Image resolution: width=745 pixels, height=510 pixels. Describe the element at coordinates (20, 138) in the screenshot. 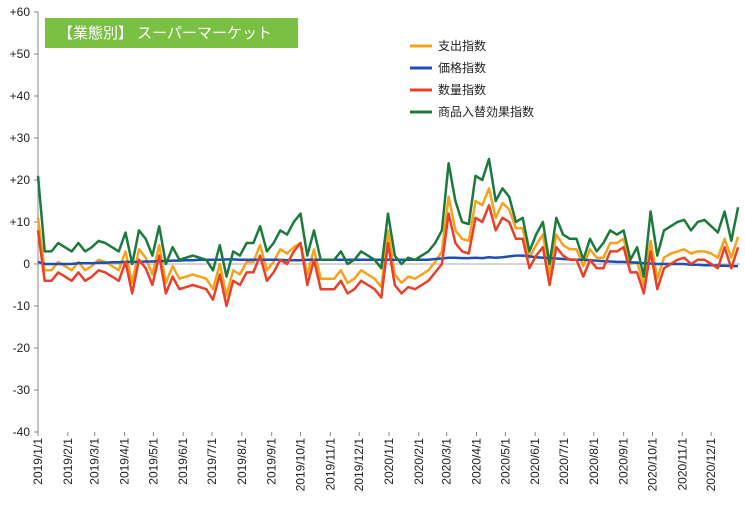

I see `y-tick-label: +30` at that location.